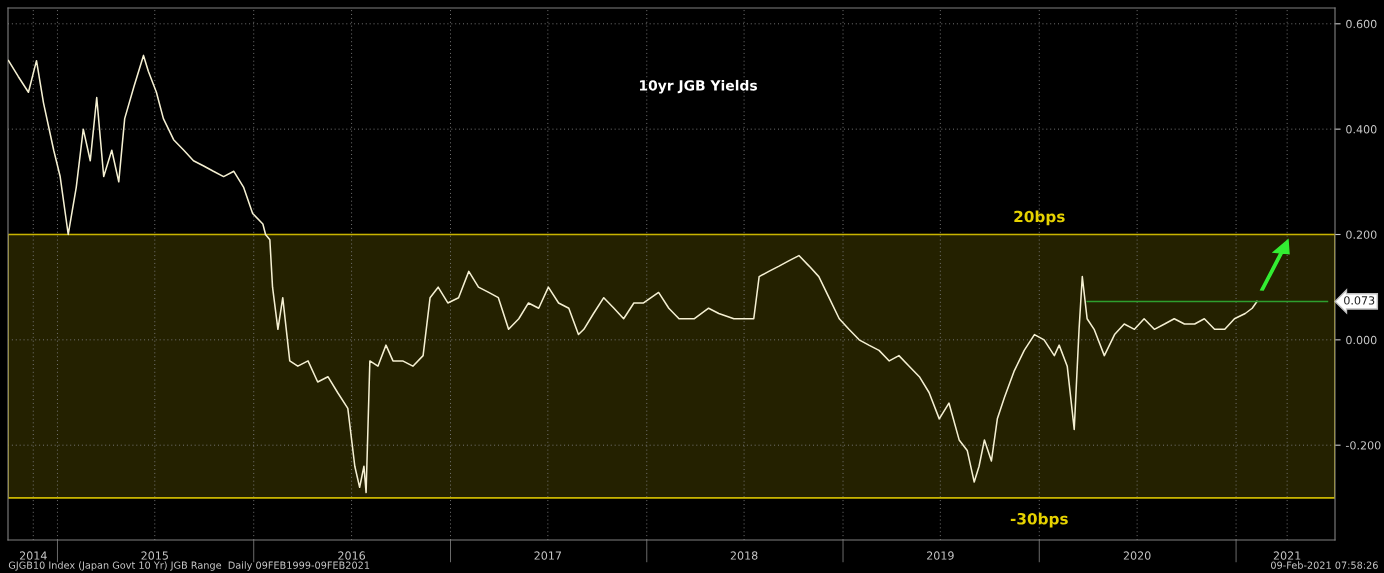 The height and width of the screenshot is (573, 1384). Describe the element at coordinates (33, 555) in the screenshot. I see `x-tick-label: 2014` at that location.